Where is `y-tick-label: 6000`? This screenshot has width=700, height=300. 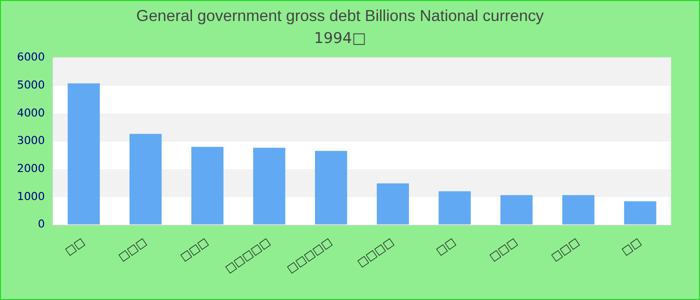 y-tick-label: 6000 is located at coordinates (30, 57).